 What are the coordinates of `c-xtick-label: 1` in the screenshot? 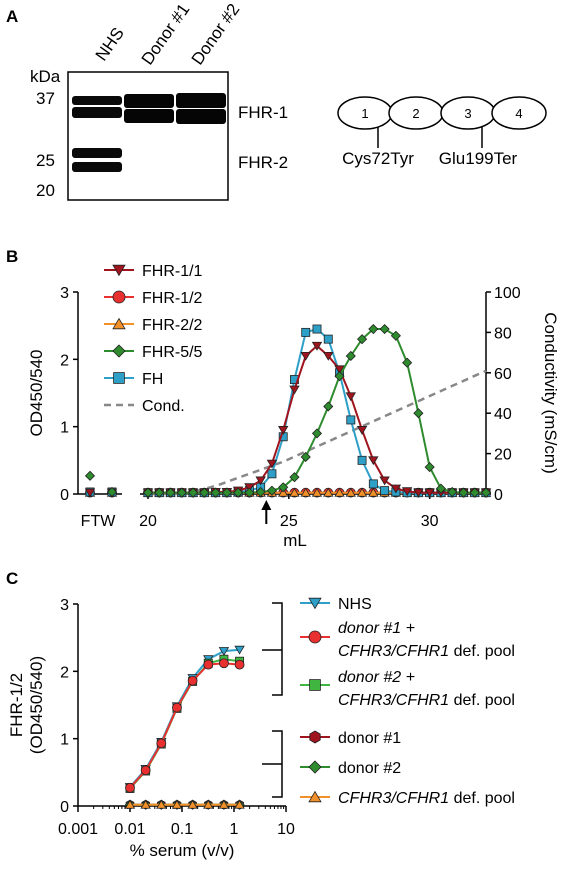 It's located at (234, 829).